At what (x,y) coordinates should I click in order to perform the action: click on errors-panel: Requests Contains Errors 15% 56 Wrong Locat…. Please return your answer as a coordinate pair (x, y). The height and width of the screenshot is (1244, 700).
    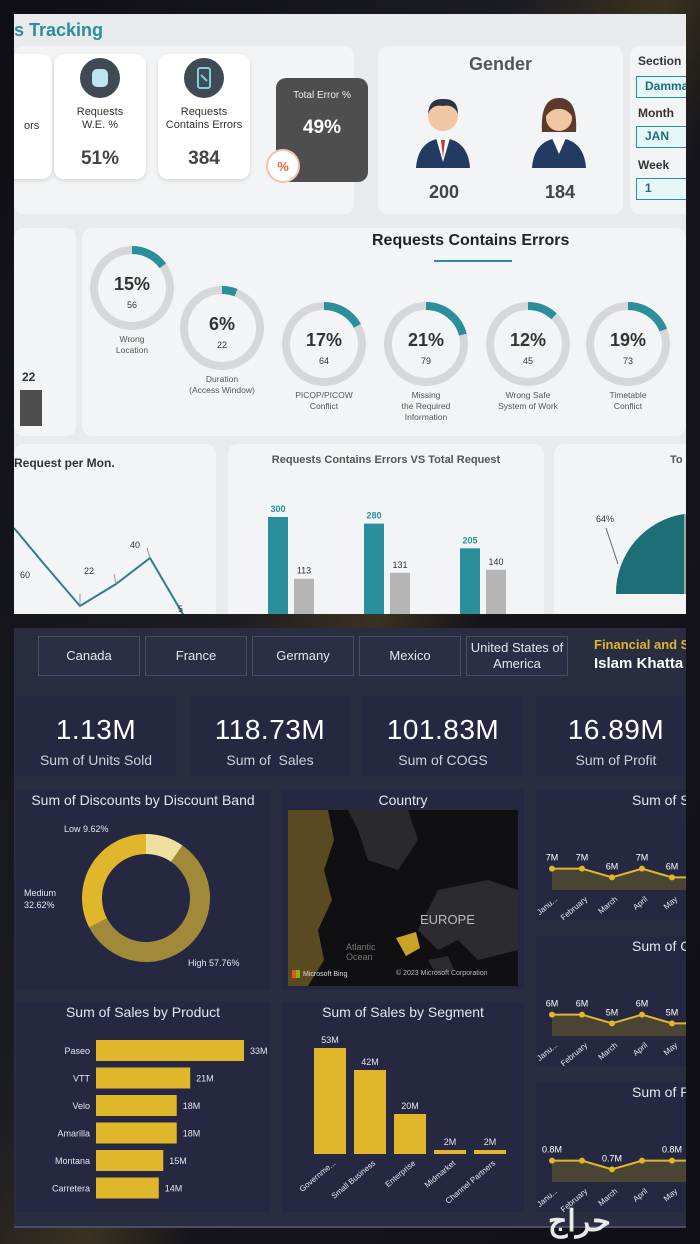
    Looking at the image, I should click on (384, 332).